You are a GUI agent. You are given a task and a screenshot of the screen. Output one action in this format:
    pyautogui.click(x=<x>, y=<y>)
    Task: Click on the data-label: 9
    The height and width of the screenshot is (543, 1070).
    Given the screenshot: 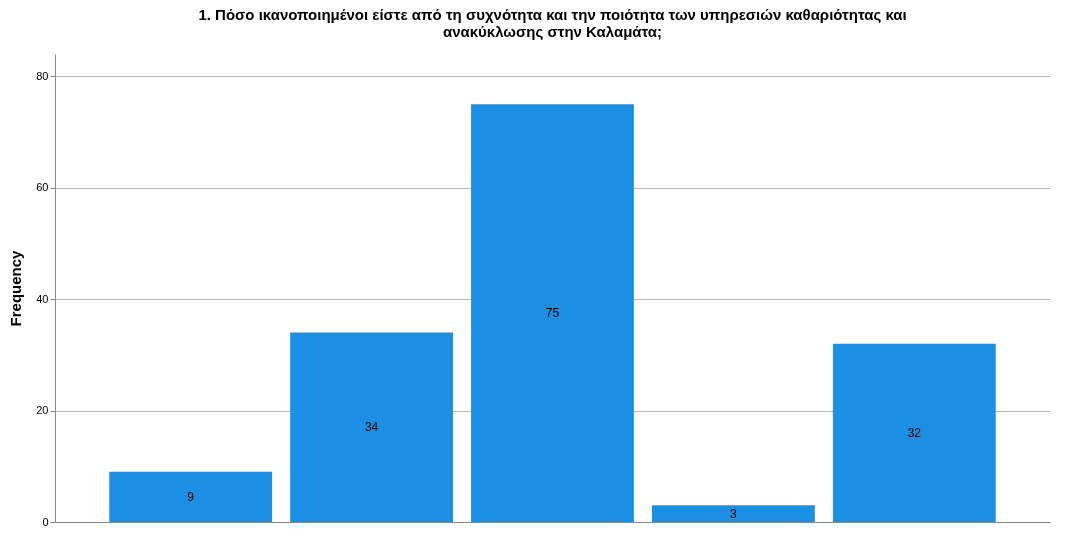 What is the action you would take?
    pyautogui.click(x=191, y=496)
    